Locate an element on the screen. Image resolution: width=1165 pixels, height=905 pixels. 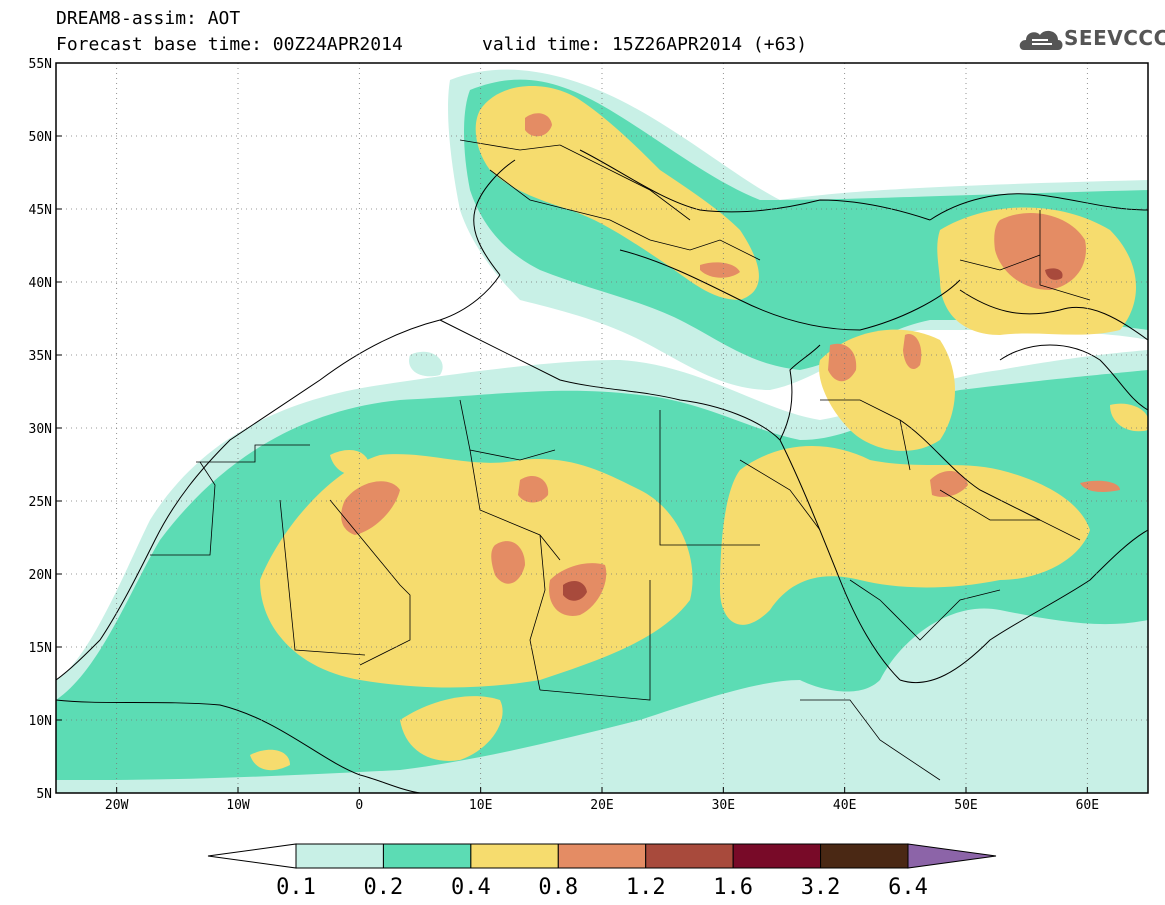
lat-tick-label: 50N is located at coordinates (40, 137).